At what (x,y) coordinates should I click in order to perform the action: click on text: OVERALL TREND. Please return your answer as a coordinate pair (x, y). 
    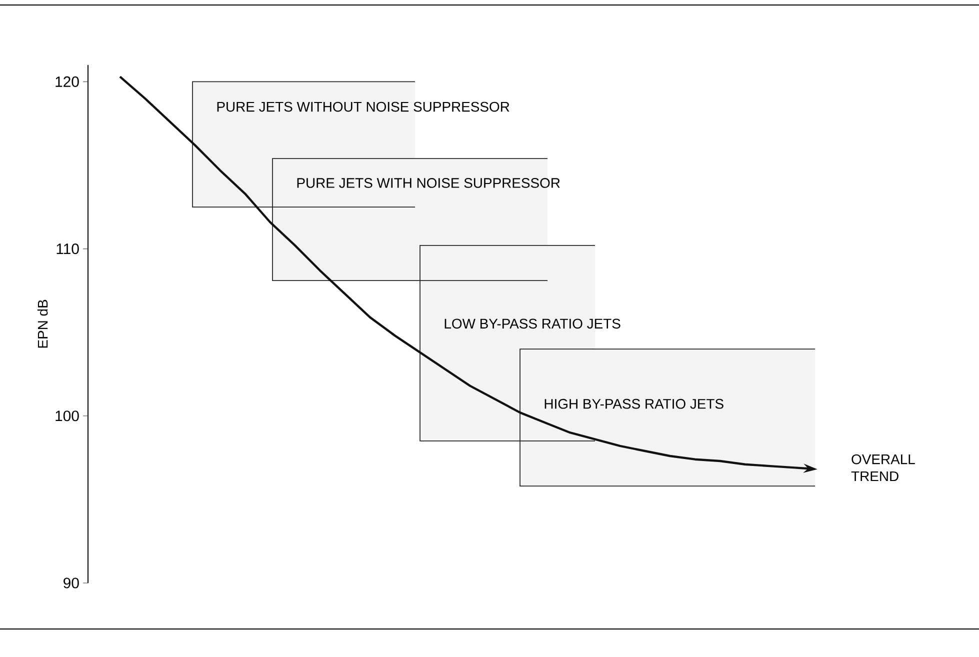
    Looking at the image, I should click on (883, 468).